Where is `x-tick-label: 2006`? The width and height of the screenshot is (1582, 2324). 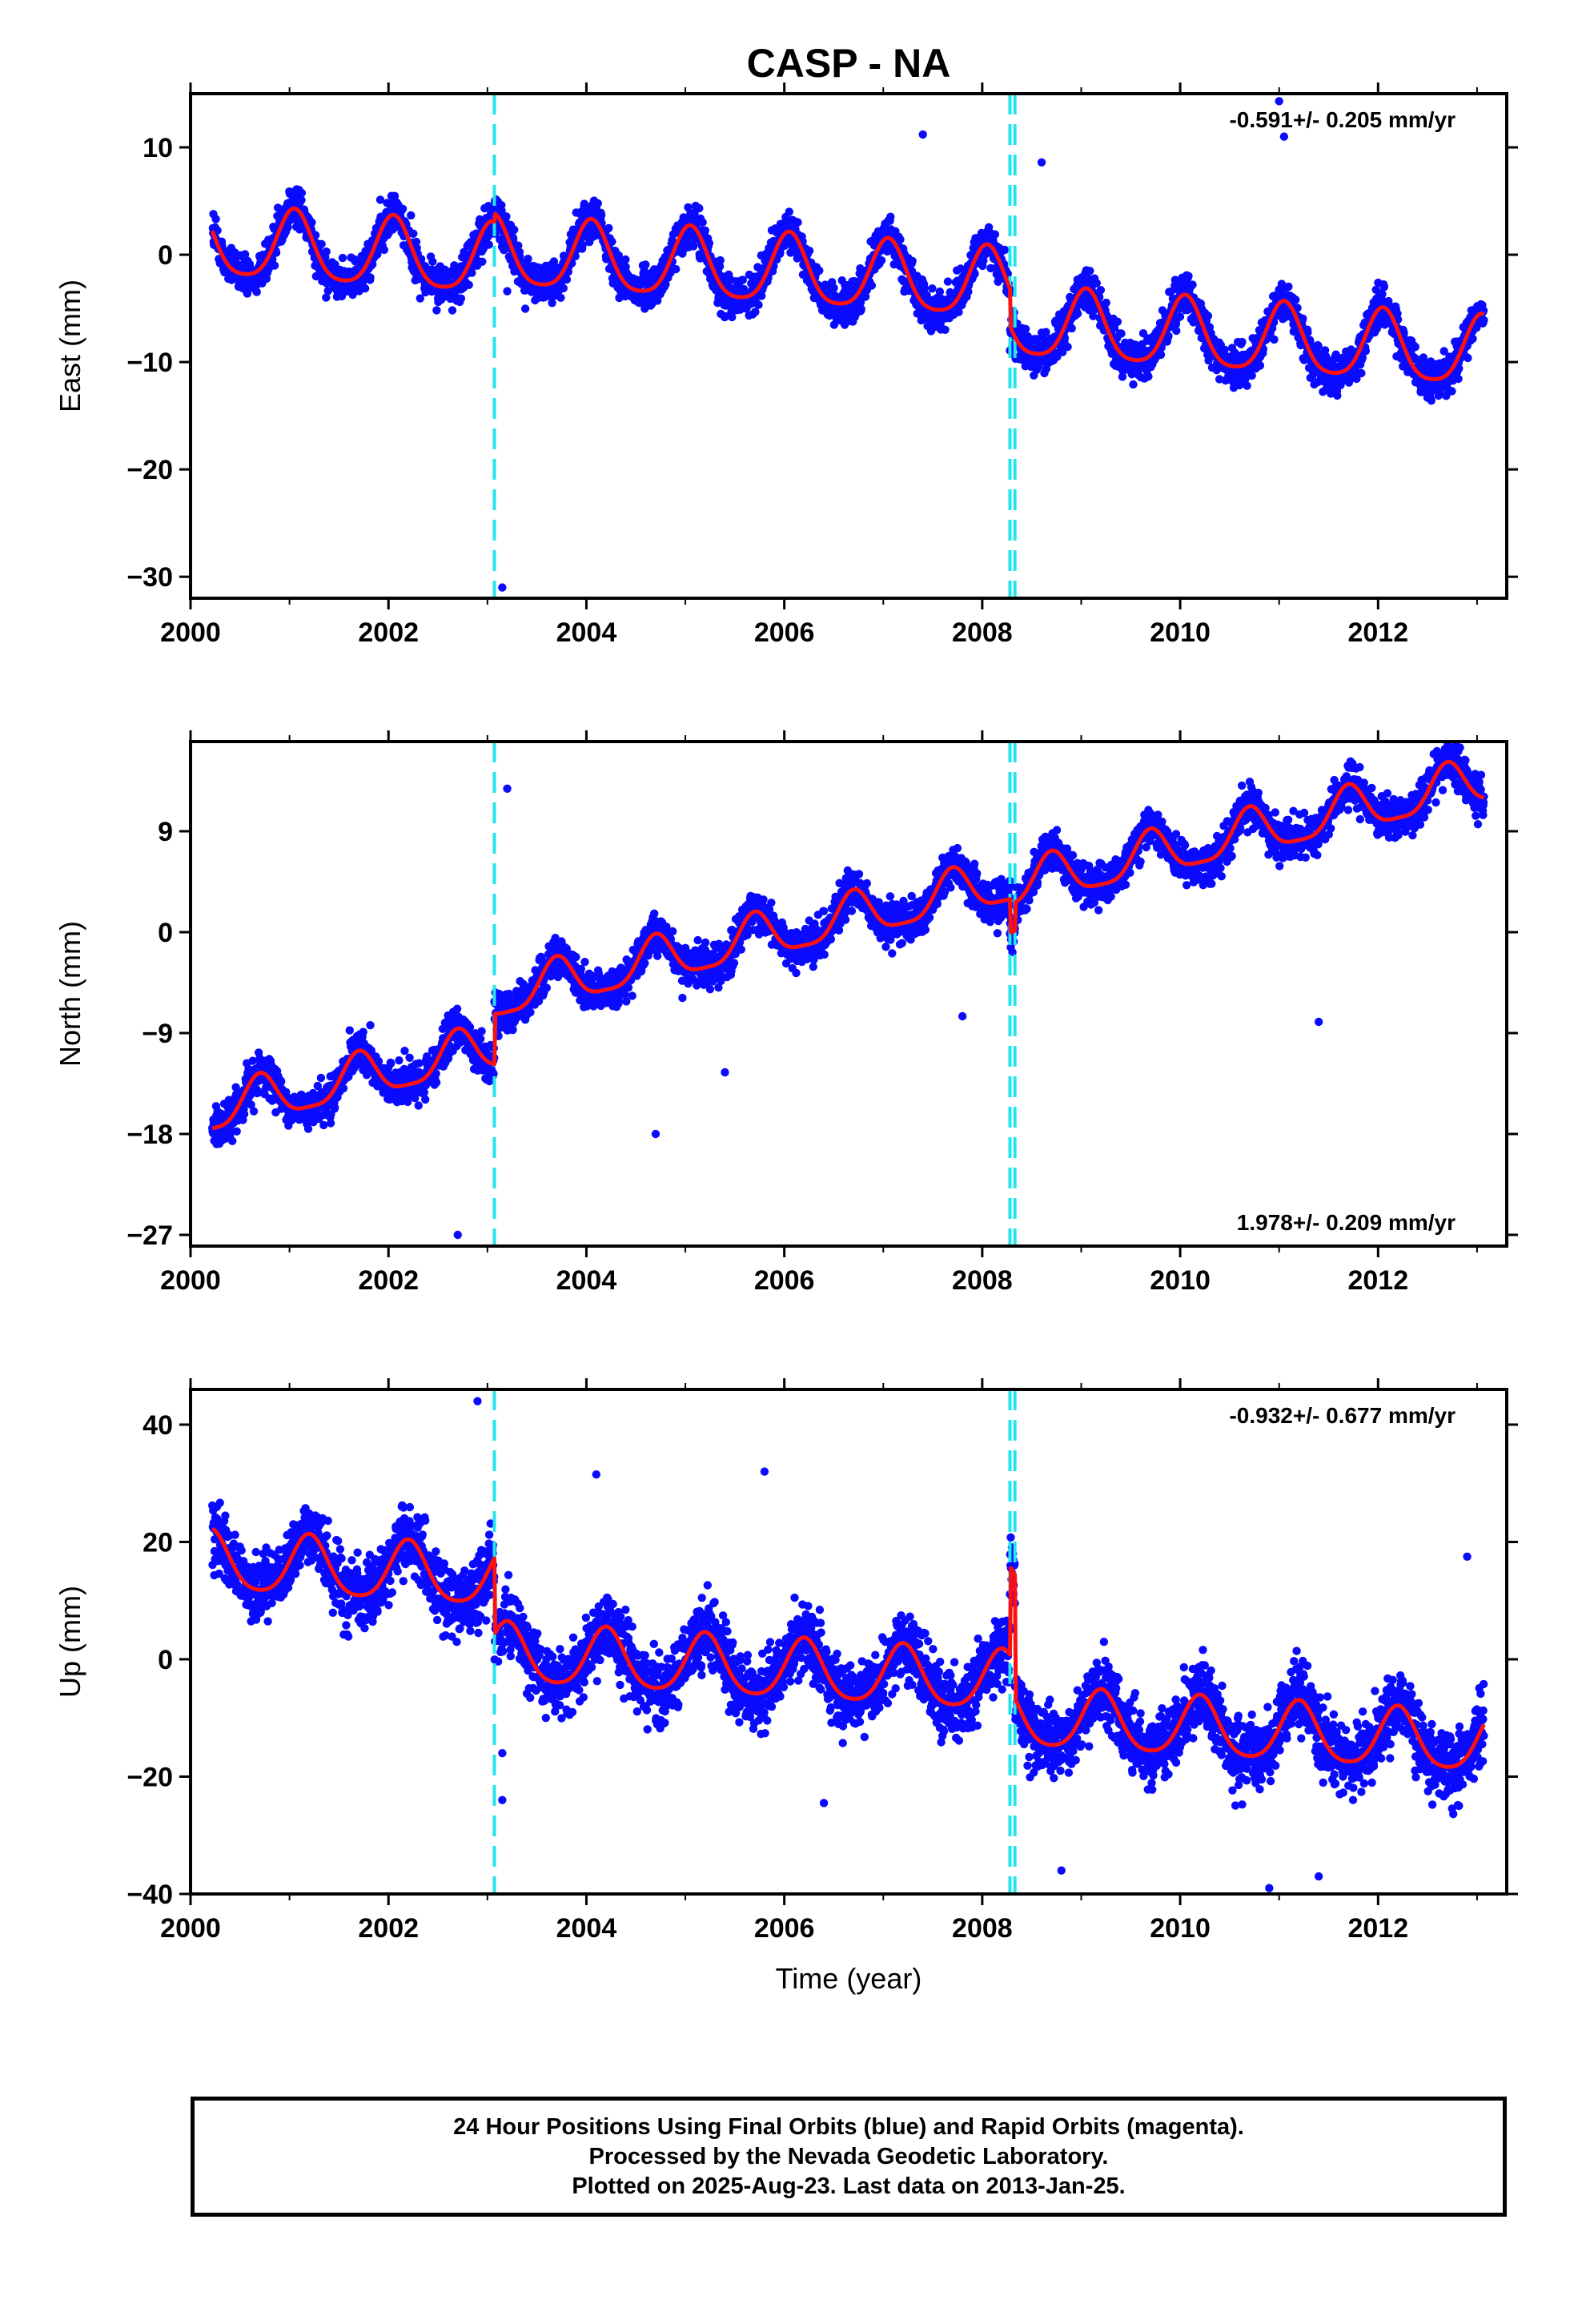 x-tick-label: 2006 is located at coordinates (784, 632).